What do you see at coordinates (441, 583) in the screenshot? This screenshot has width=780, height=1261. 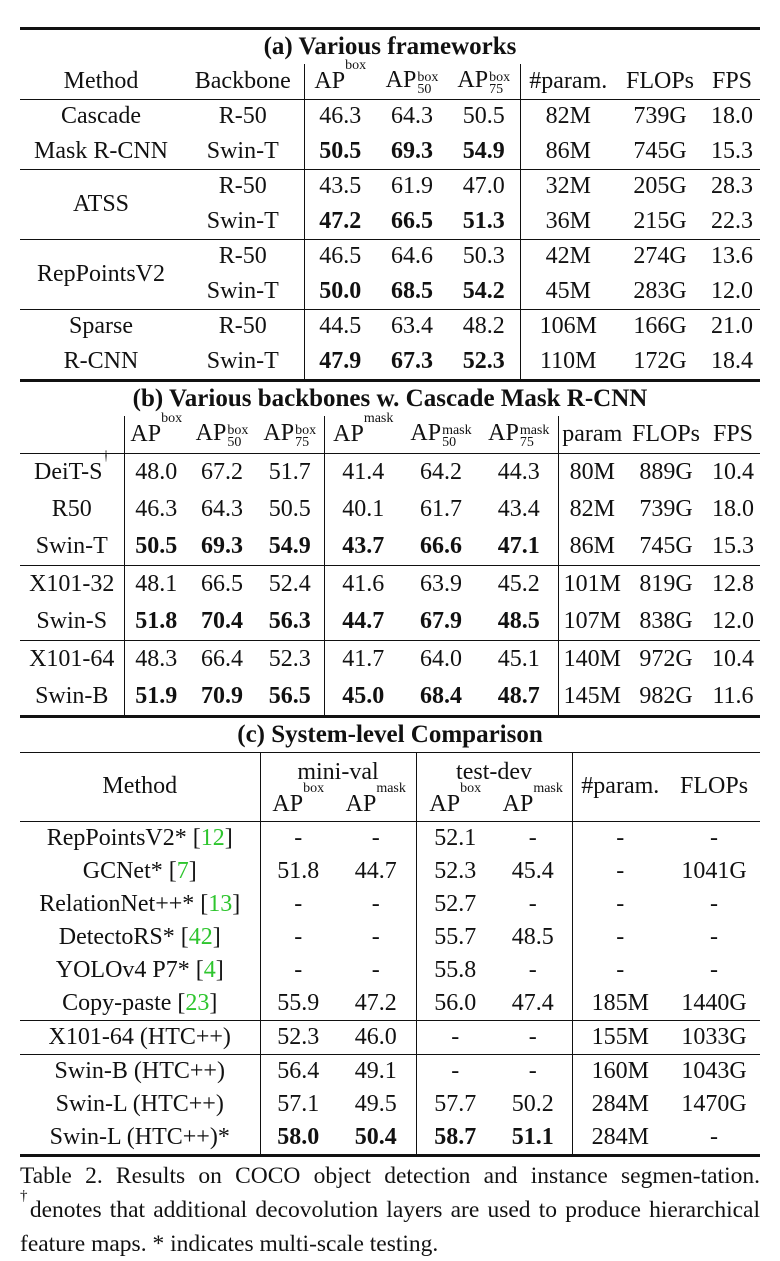 I see `cell-value: 63.9` at bounding box center [441, 583].